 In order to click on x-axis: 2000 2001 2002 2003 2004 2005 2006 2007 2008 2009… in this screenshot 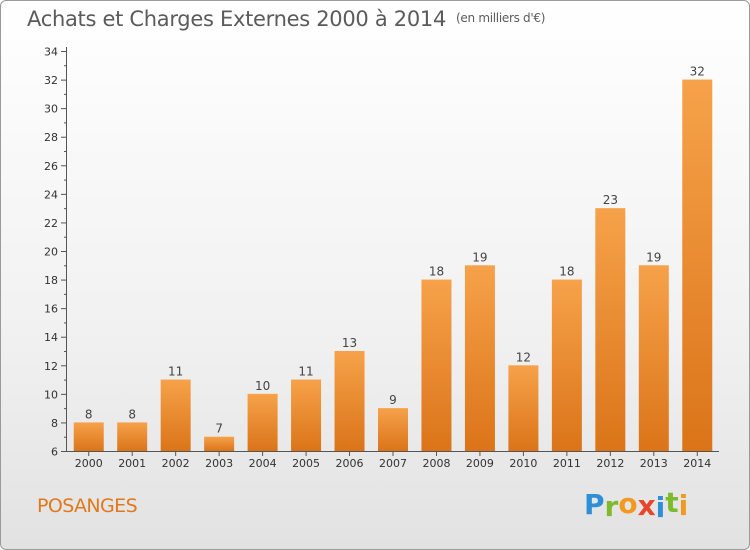, I will do `click(392, 460)`.